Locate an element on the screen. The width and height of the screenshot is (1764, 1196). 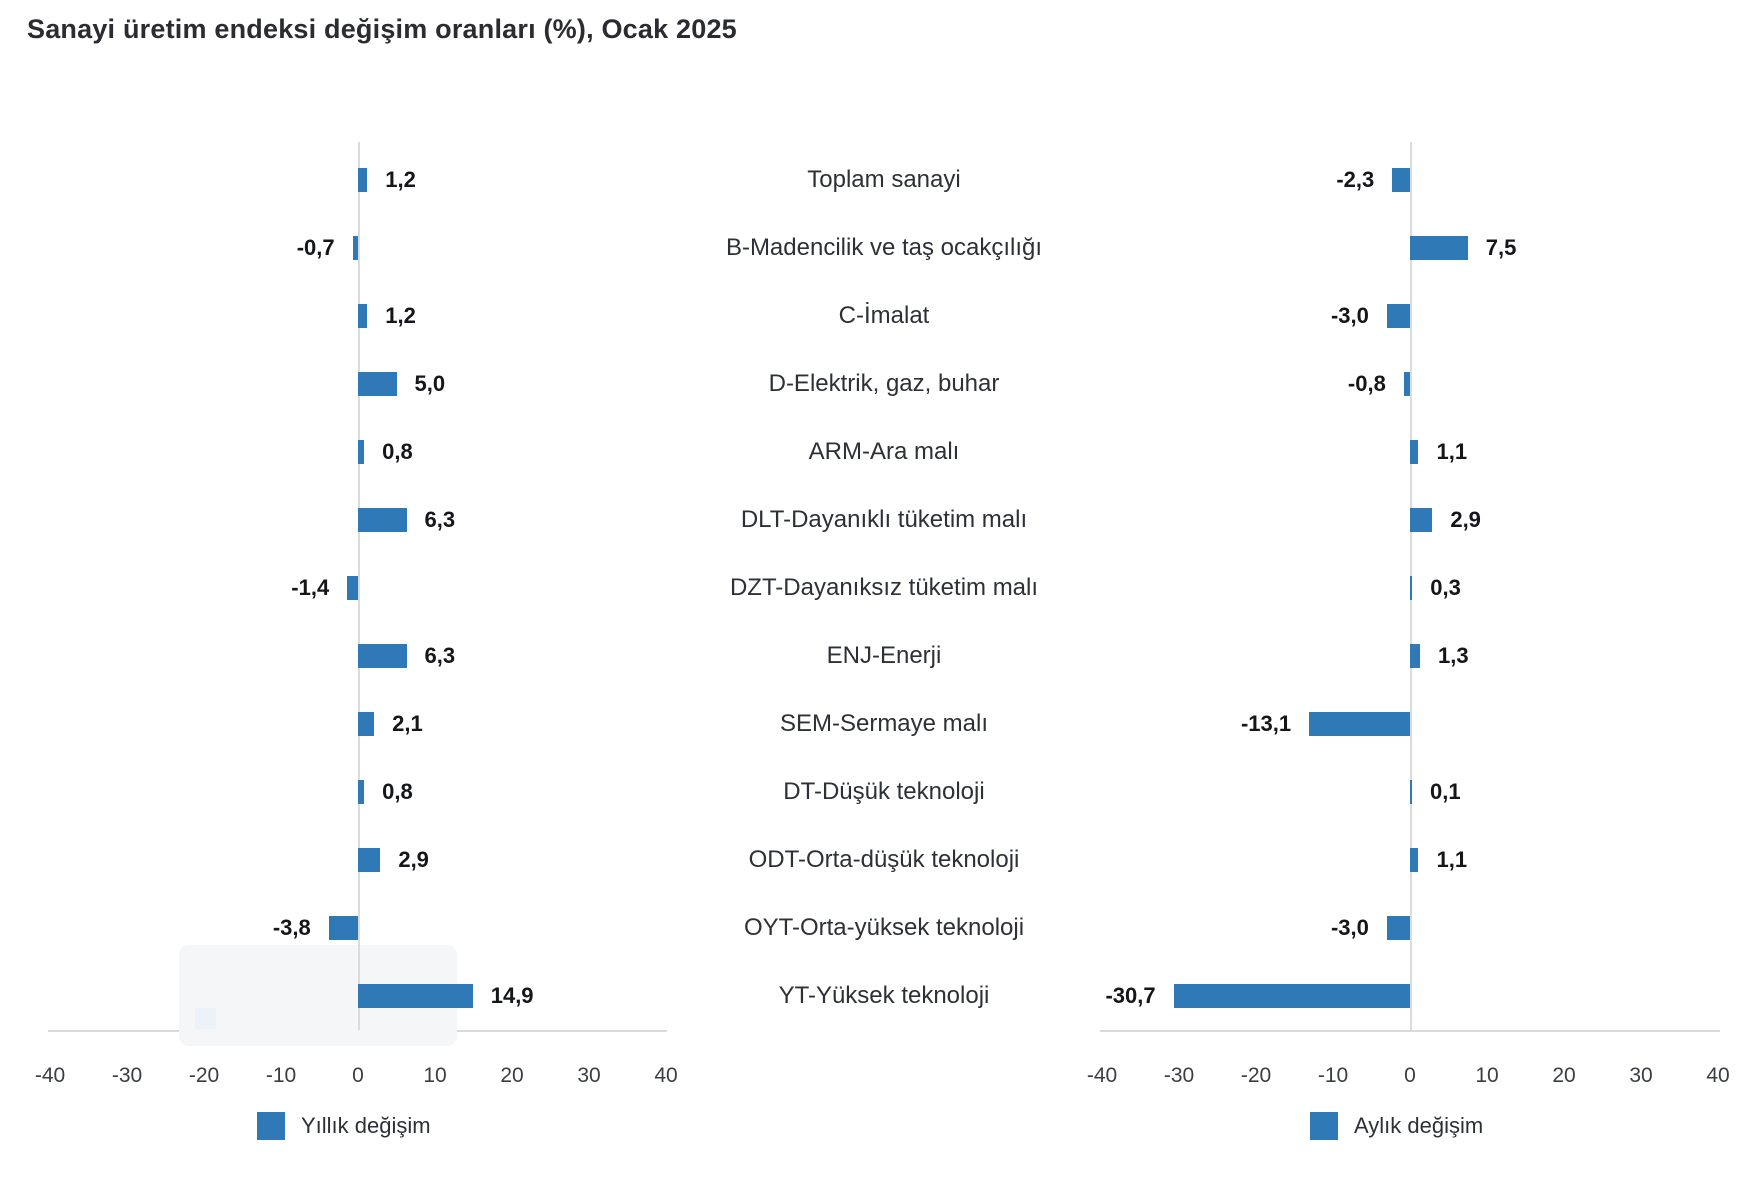
value-label: -13,1 is located at coordinates (1266, 723).